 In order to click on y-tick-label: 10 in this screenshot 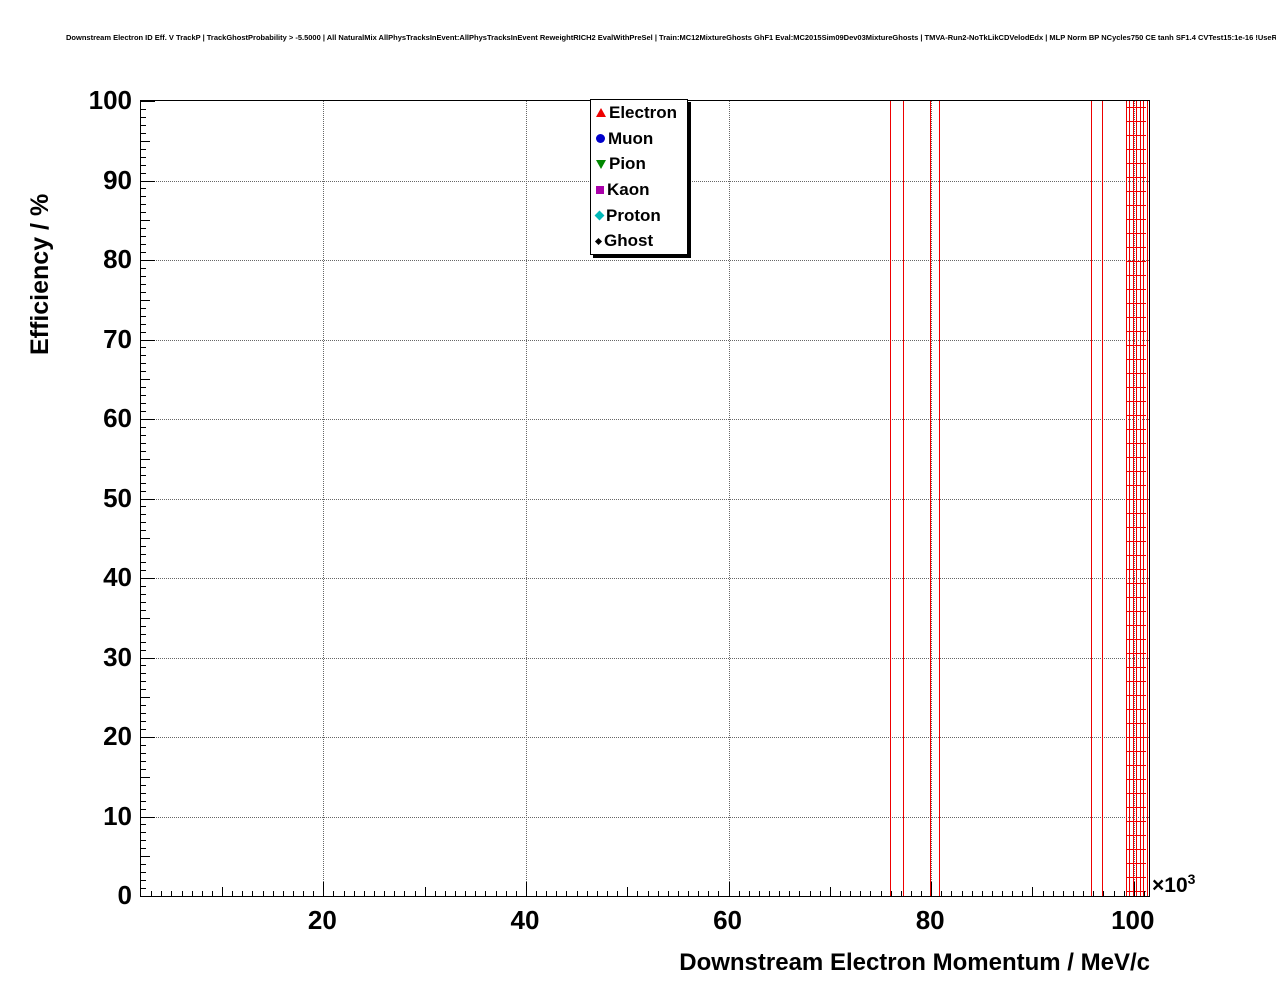, I will do `click(117, 815)`.